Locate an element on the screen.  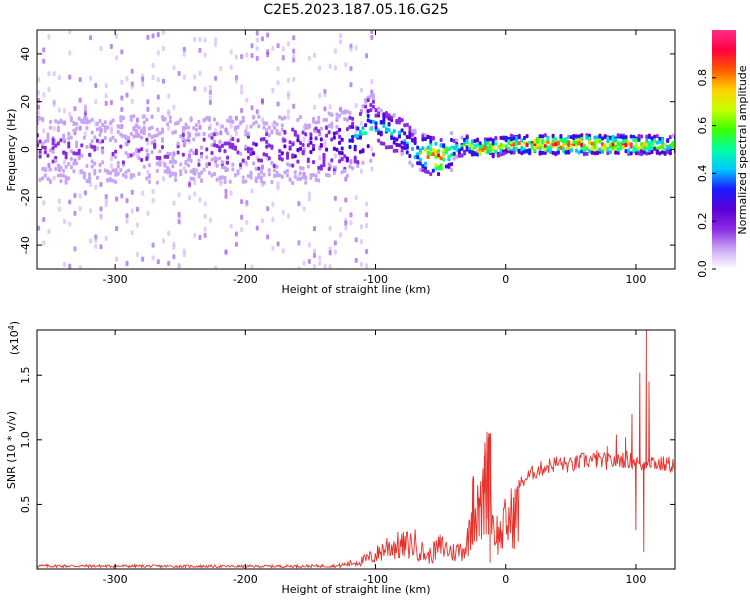
spectrogram-y-axis-label: Frequency (Hz) is located at coordinates (11, 150).